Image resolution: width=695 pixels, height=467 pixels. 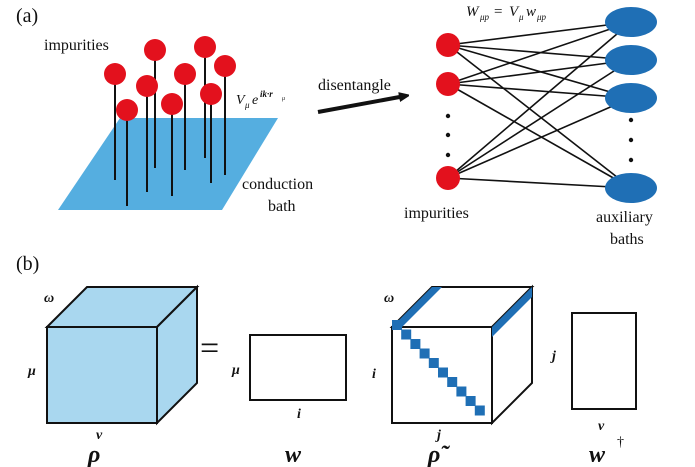 What do you see at coordinates (76, 45) in the screenshot?
I see `impurities-label: impurities` at bounding box center [76, 45].